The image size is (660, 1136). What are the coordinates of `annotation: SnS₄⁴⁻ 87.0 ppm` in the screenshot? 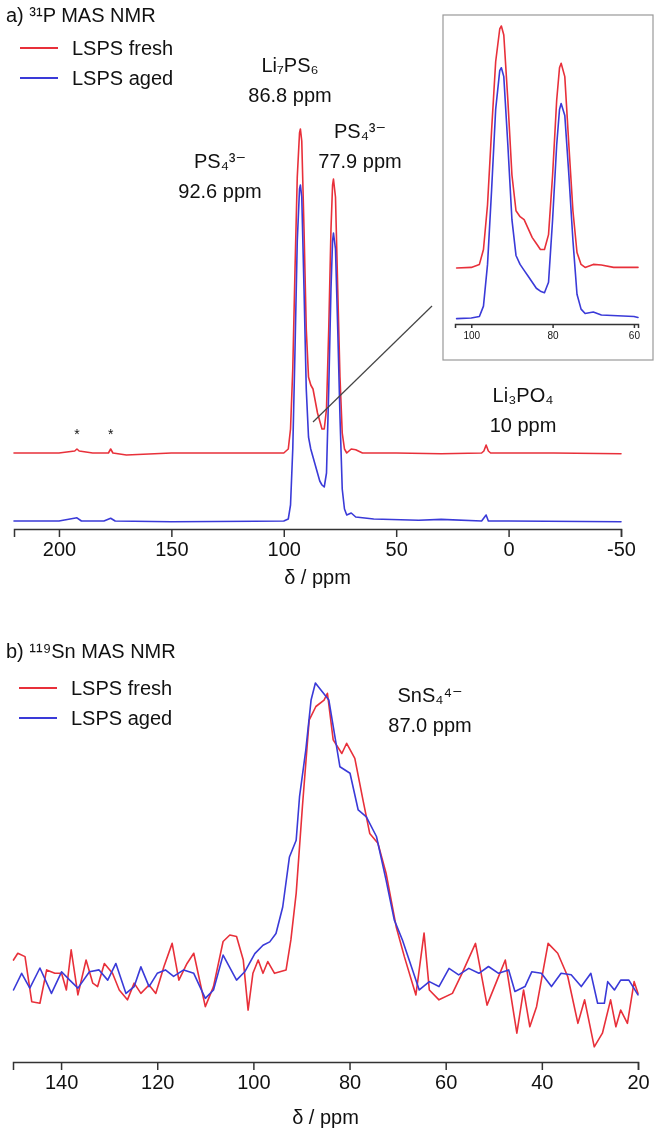 It's located at (430, 710).